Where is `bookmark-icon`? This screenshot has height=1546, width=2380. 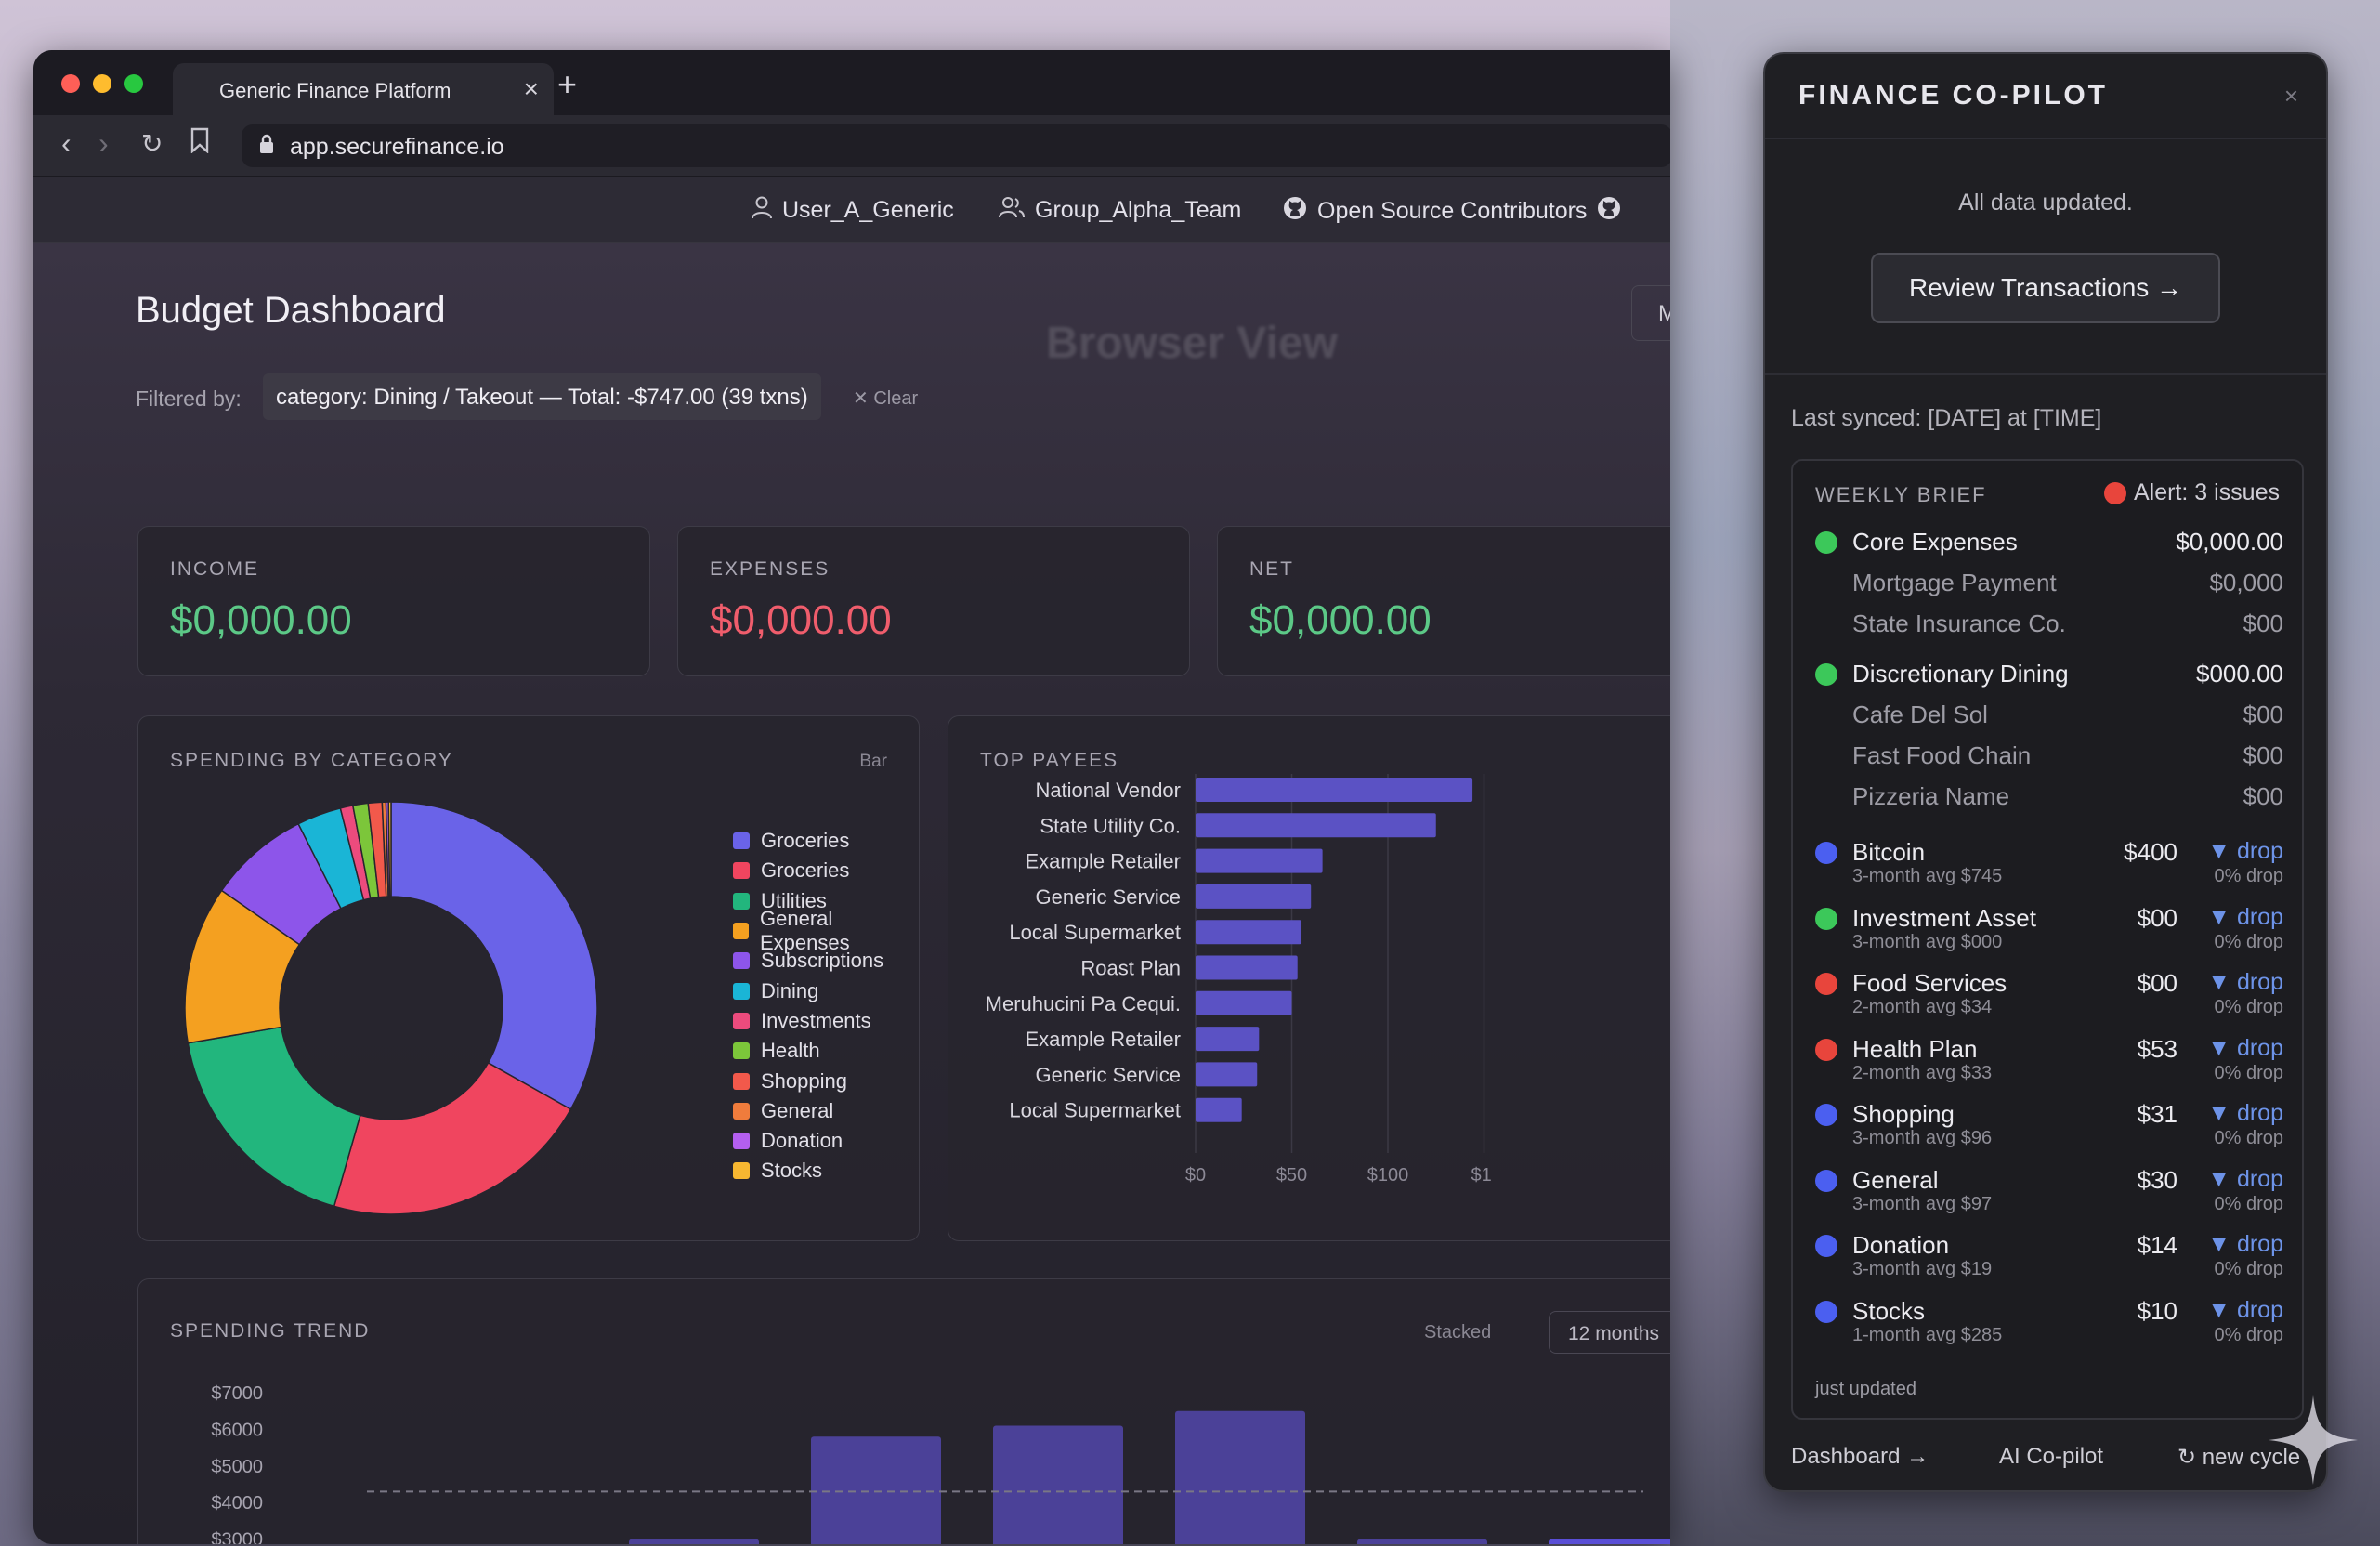 bookmark-icon is located at coordinates (200, 143).